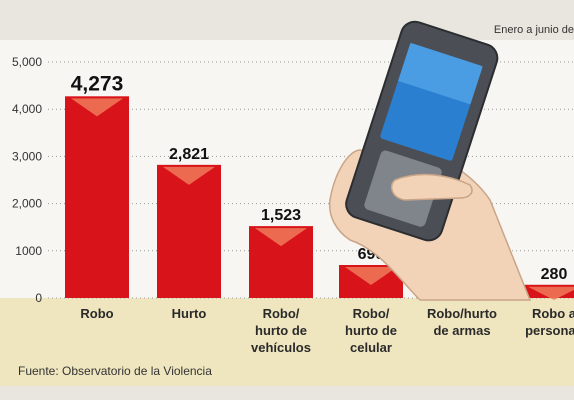 Image resolution: width=574 pixels, height=400 pixels. Describe the element at coordinates (27, 109) in the screenshot. I see `y-tick-label: 4,000` at that location.